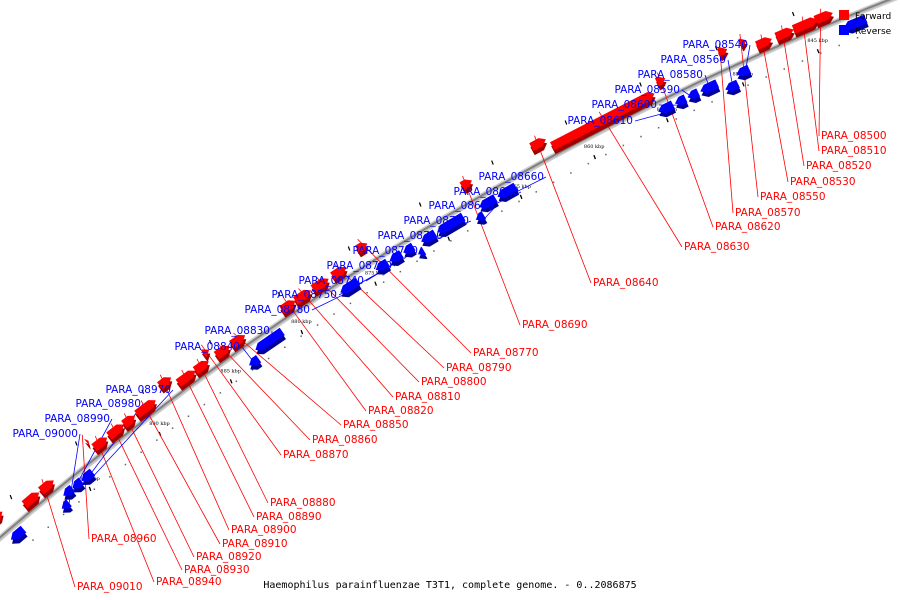  I want to click on gene-label: PARA_08550, so click(793, 197).